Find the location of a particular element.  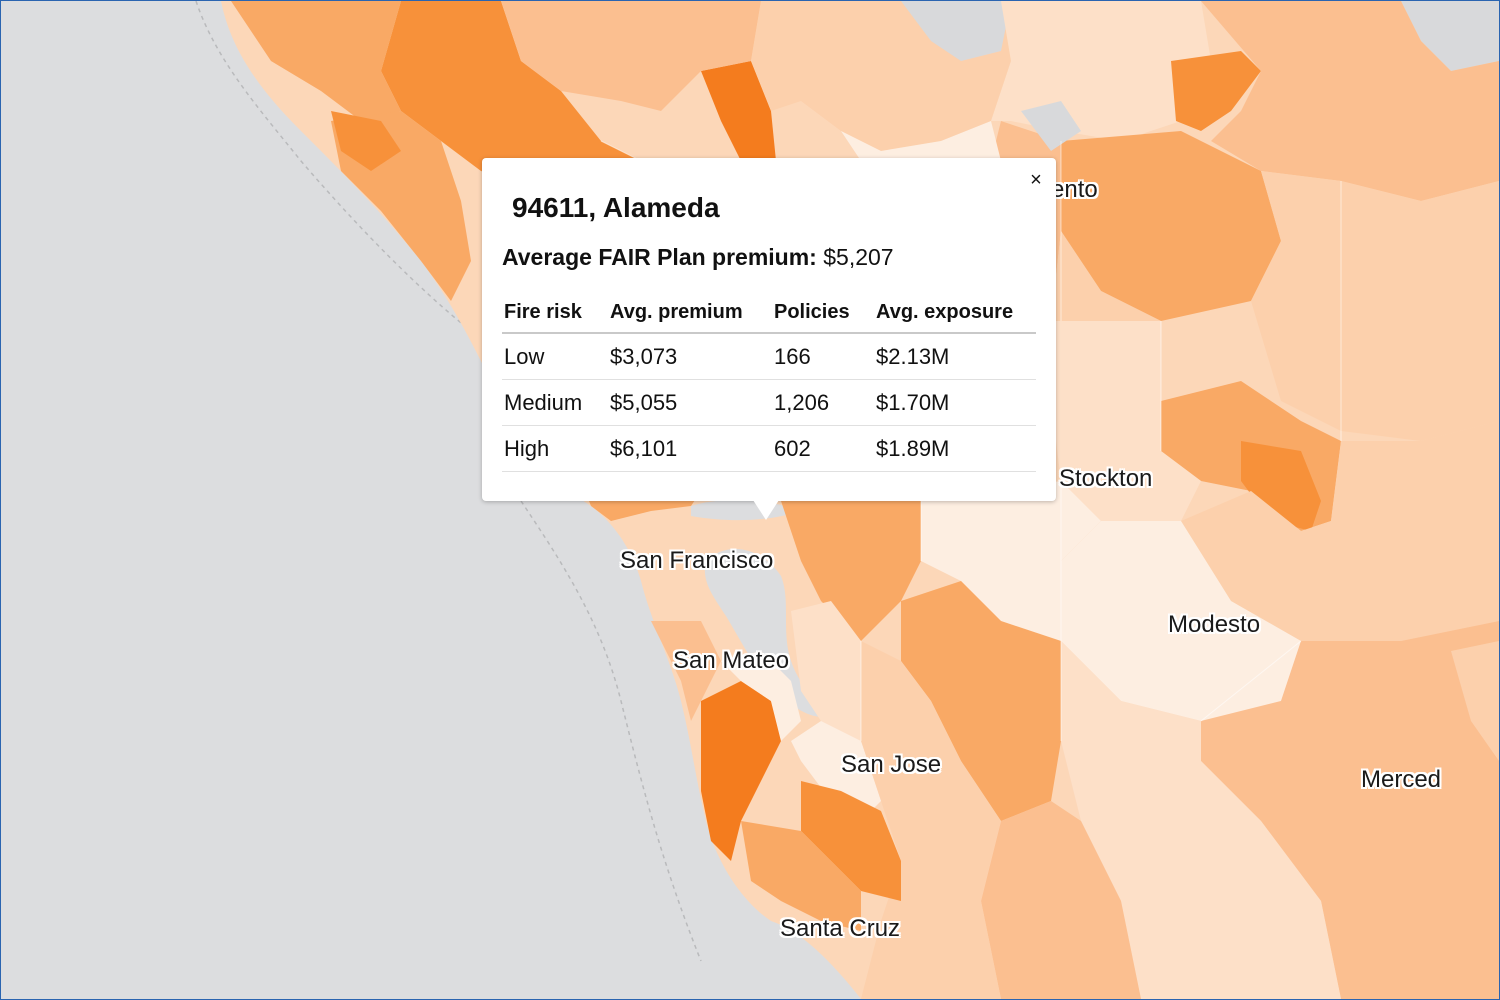

cell-avg-exposure: $1.89M is located at coordinates (955, 448).